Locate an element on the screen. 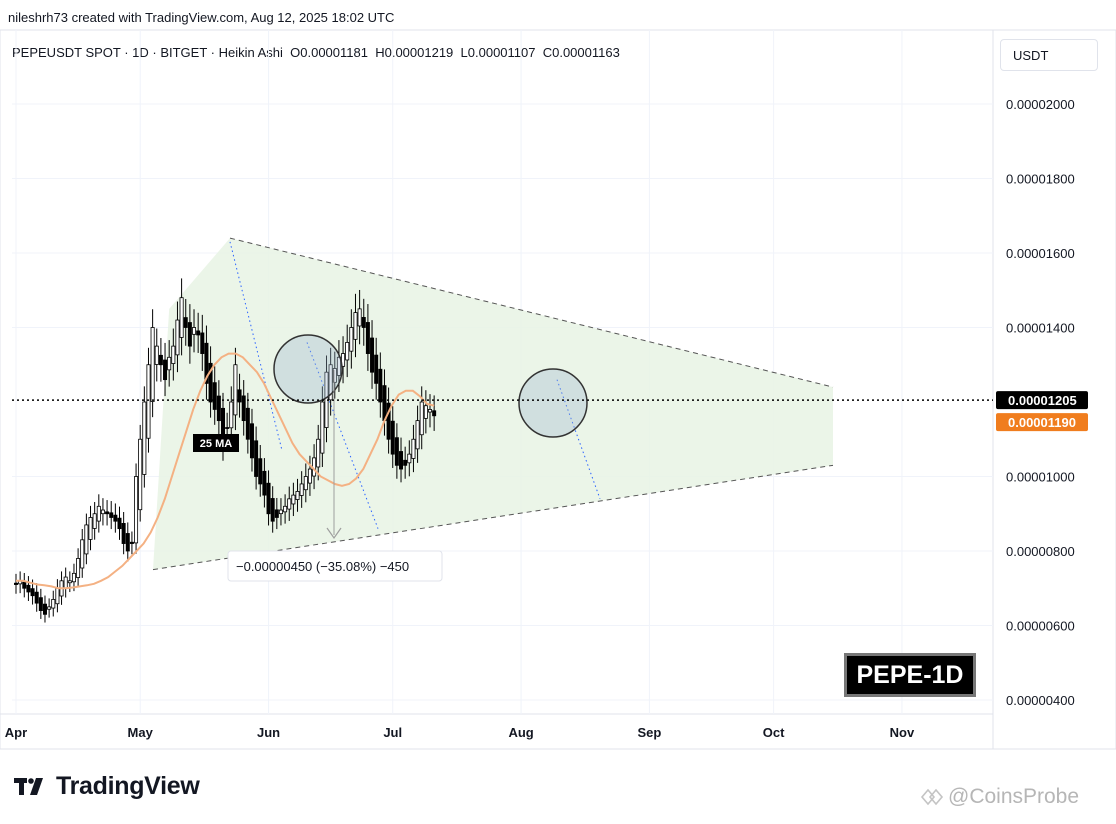 The image size is (1116, 824). source-watermark: @CoinsProbe is located at coordinates (999, 797).